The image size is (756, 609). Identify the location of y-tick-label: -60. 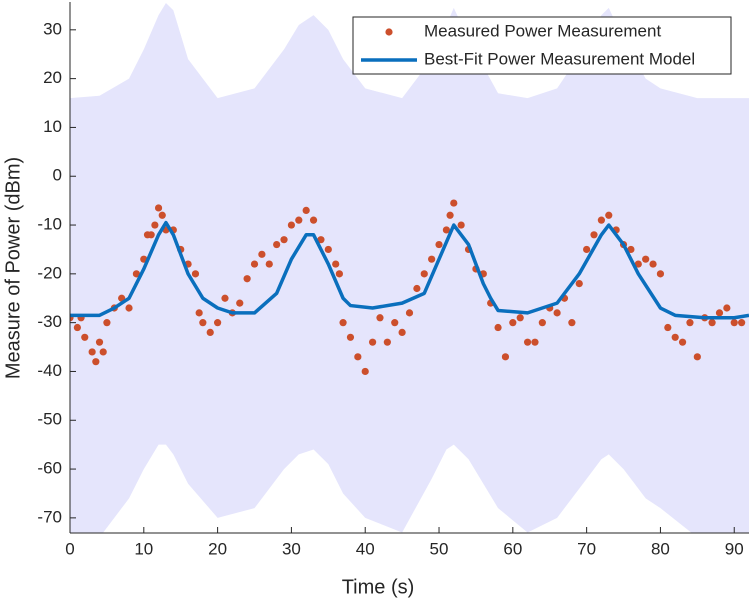
(49, 468).